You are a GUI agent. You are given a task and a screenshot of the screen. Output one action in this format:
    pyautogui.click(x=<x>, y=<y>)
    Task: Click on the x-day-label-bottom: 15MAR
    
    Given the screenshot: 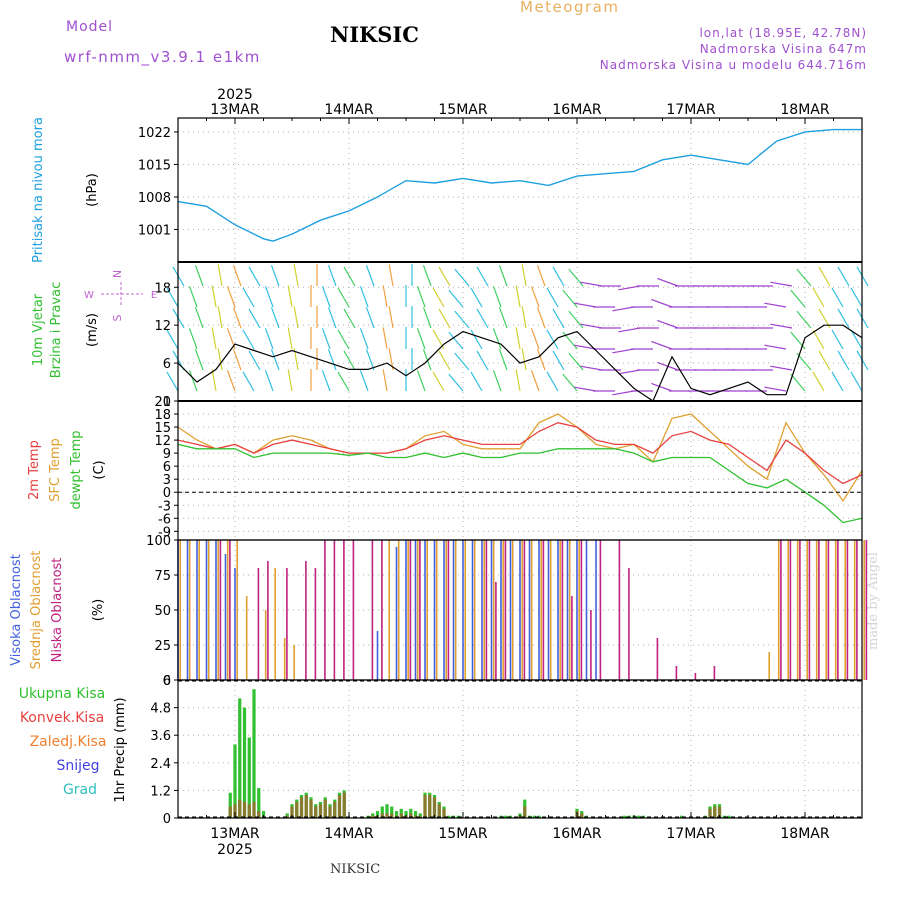 What is the action you would take?
    pyautogui.click(x=462, y=834)
    